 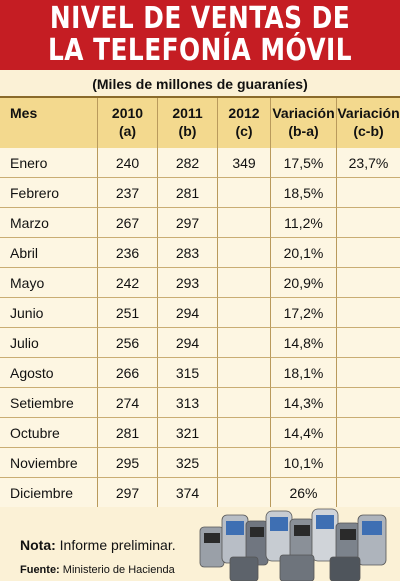 I want to click on table-row-label: Febrero, so click(x=49, y=193).